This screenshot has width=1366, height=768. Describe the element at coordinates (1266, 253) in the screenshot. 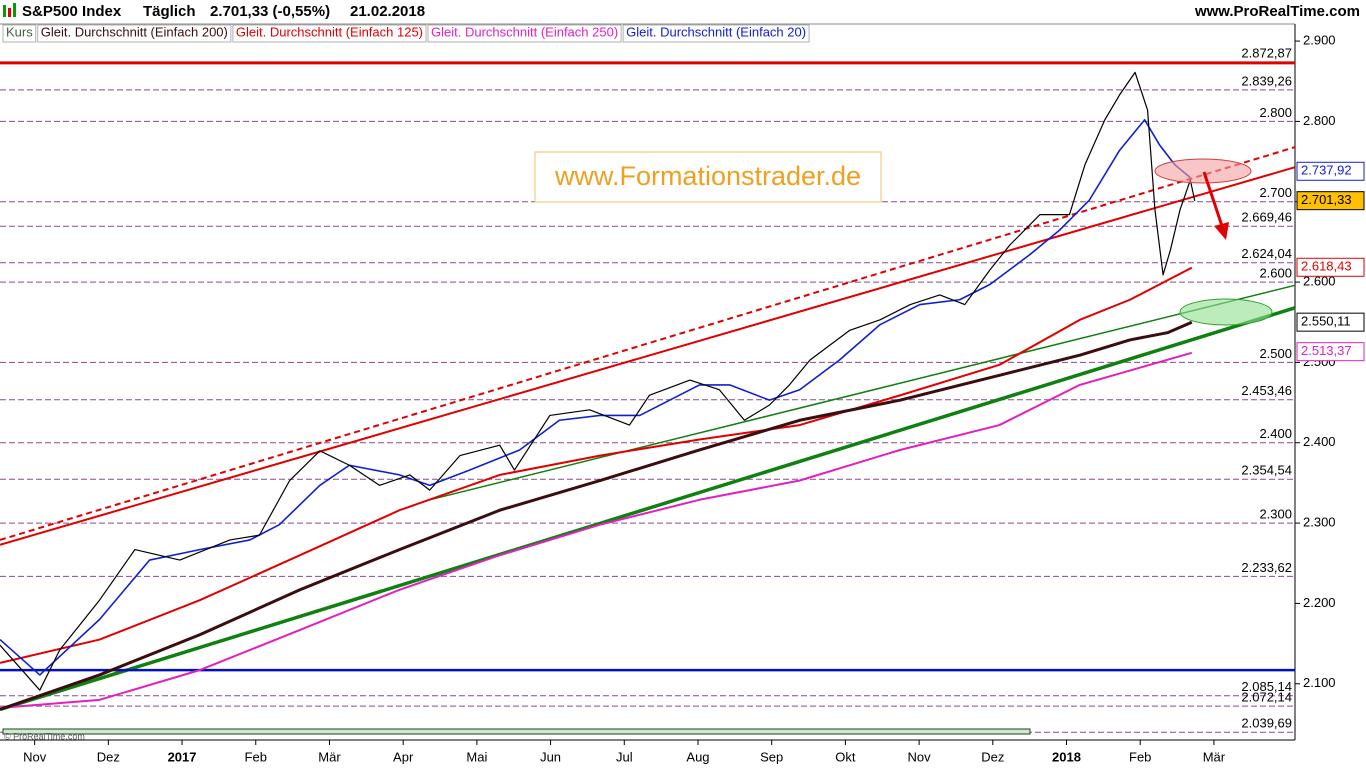

I see `level-label: 2.624,04` at that location.